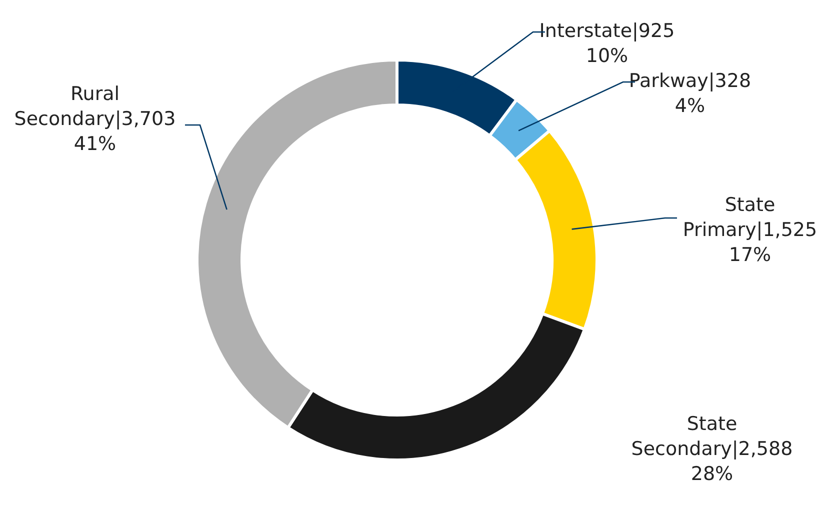  What do you see at coordinates (607, 44) in the screenshot?
I see `slice-label: Interstate|925 10%` at bounding box center [607, 44].